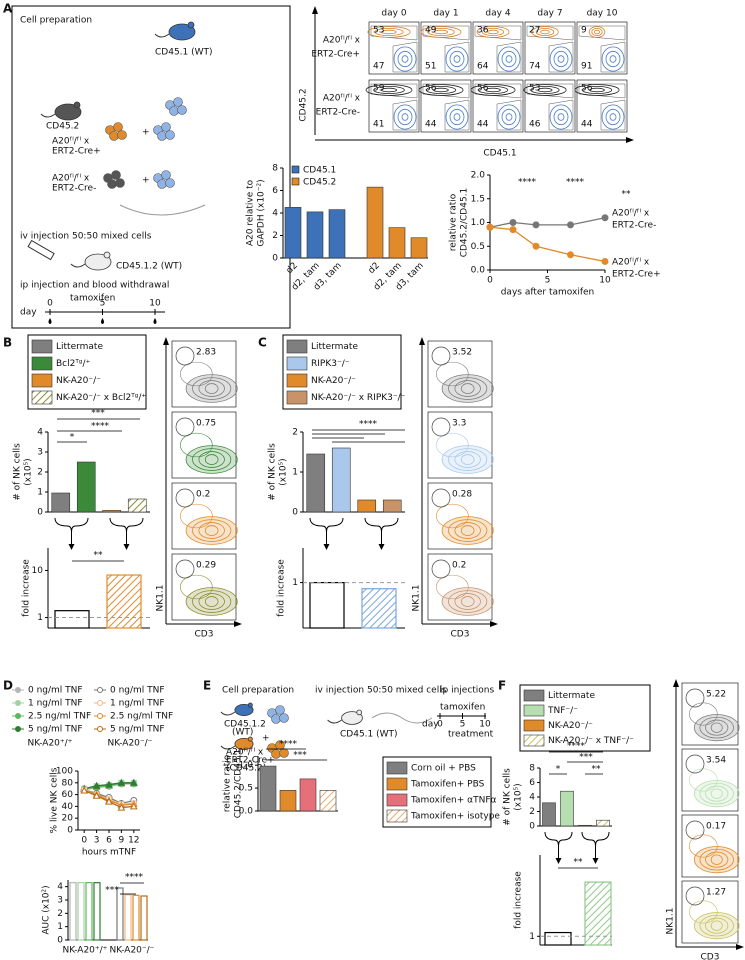  I want to click on legend-label: Littermate, so click(79, 347).